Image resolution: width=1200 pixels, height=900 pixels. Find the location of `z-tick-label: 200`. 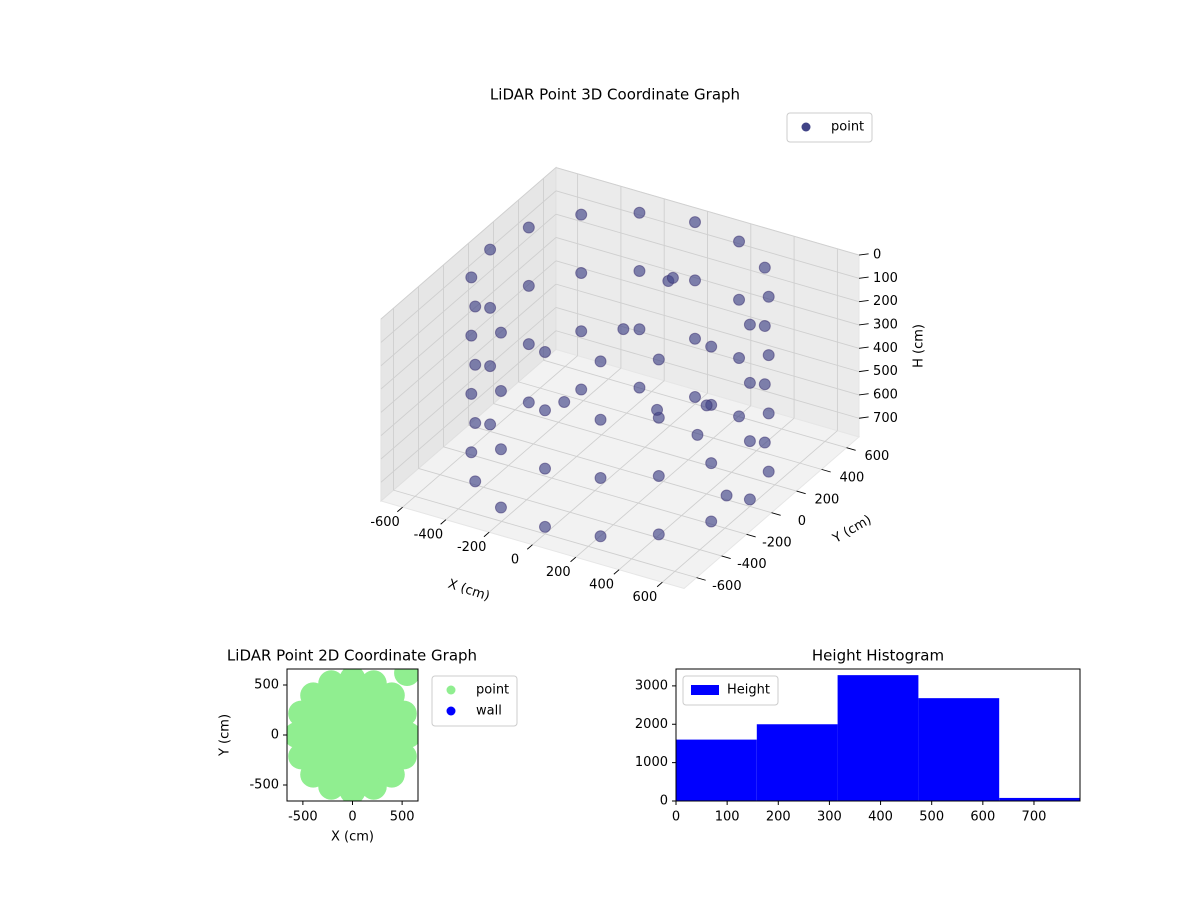

z-tick-label: 200 is located at coordinates (885, 301).